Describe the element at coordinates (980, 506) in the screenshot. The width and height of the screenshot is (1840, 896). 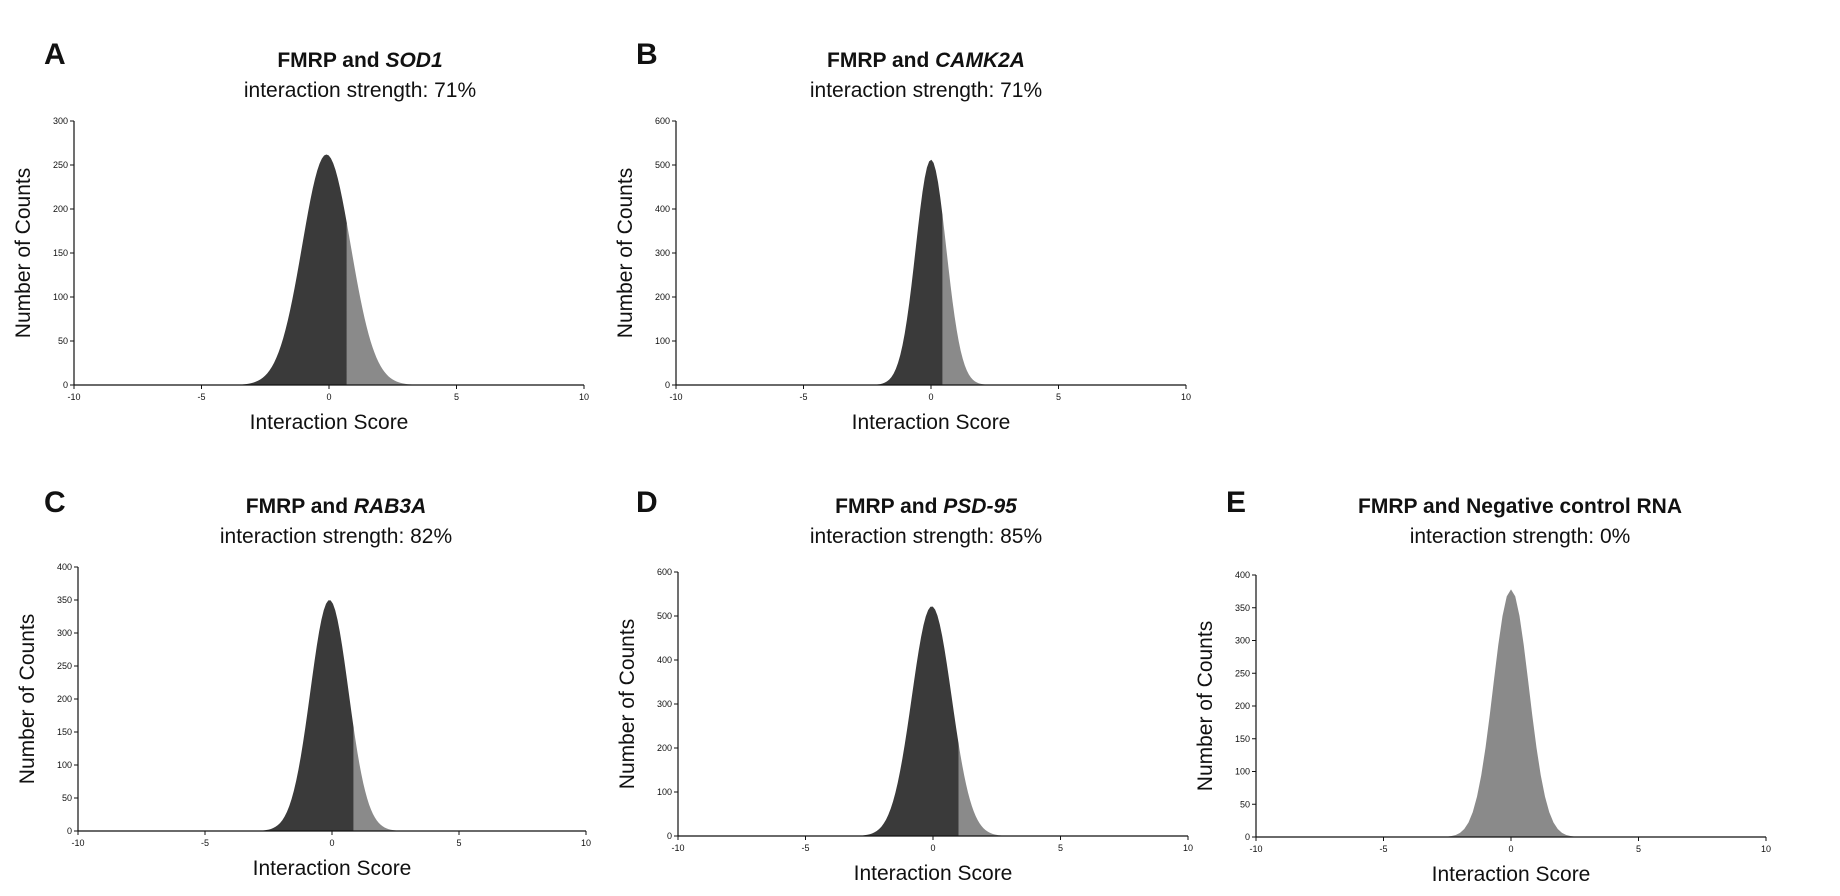
I see `gene-name: PSD-95` at that location.